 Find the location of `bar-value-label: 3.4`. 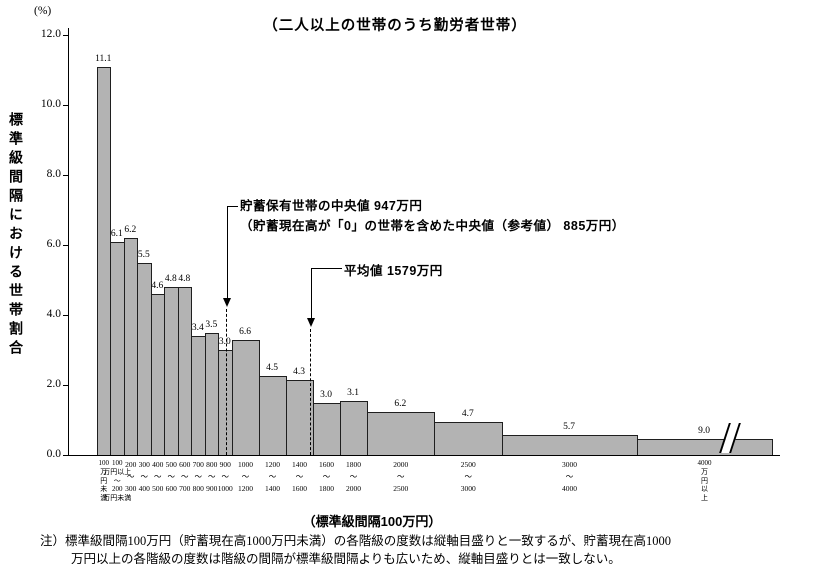

bar-value-label: 3.4 is located at coordinates (197, 328).